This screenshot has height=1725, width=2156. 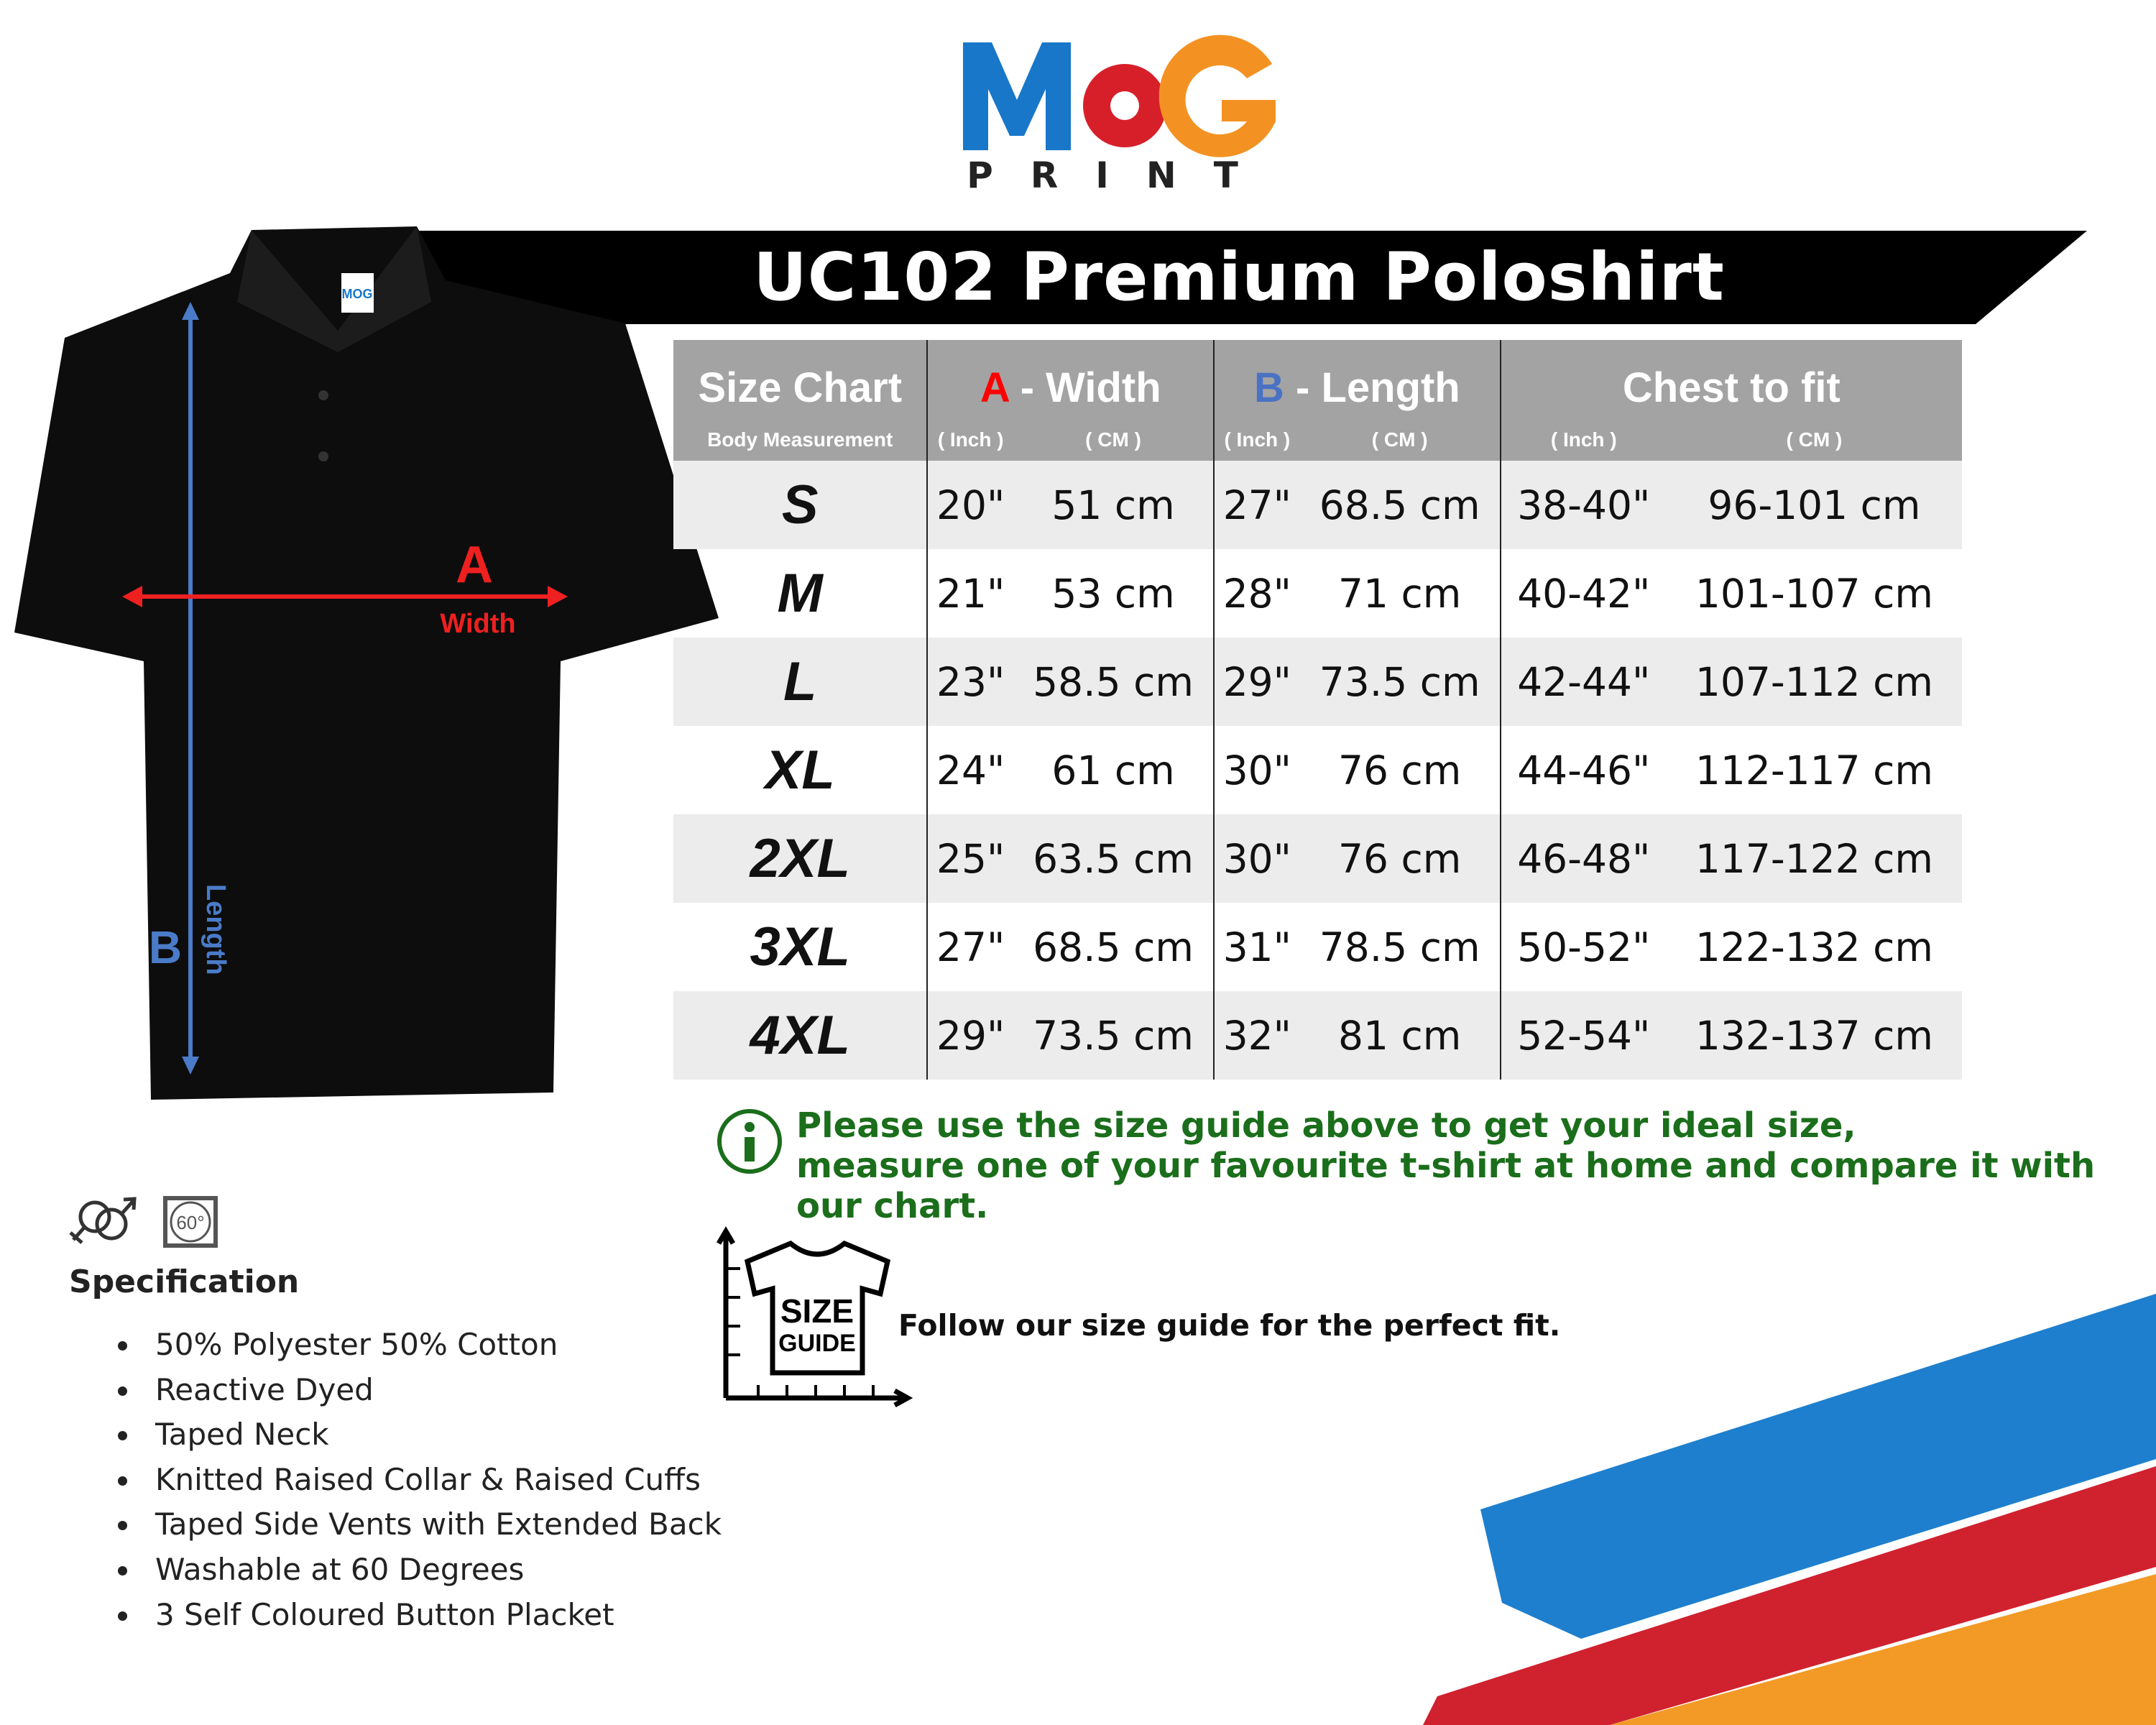 I want to click on header-length: B - Length, so click(x=1357, y=379).